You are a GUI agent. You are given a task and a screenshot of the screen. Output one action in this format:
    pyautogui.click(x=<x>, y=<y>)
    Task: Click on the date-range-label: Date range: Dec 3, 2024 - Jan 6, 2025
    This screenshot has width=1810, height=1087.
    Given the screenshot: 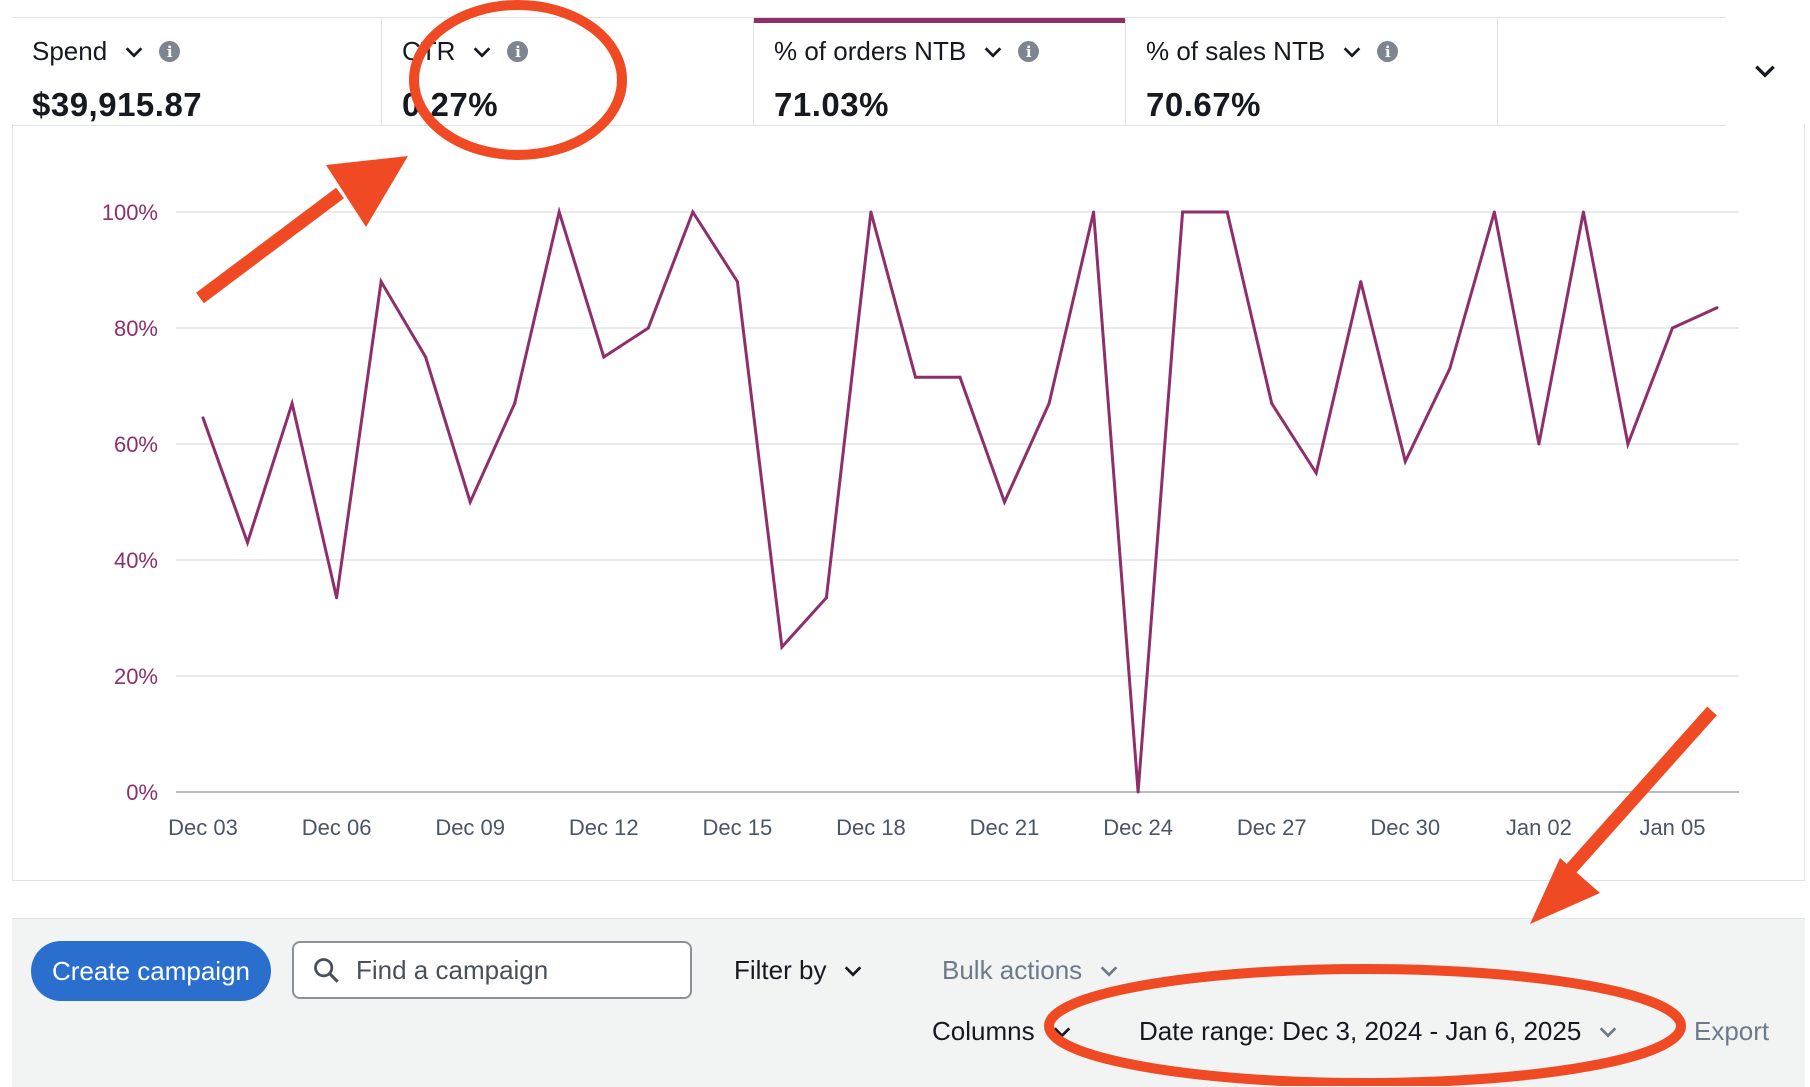 What is the action you would take?
    pyautogui.click(x=1360, y=1031)
    